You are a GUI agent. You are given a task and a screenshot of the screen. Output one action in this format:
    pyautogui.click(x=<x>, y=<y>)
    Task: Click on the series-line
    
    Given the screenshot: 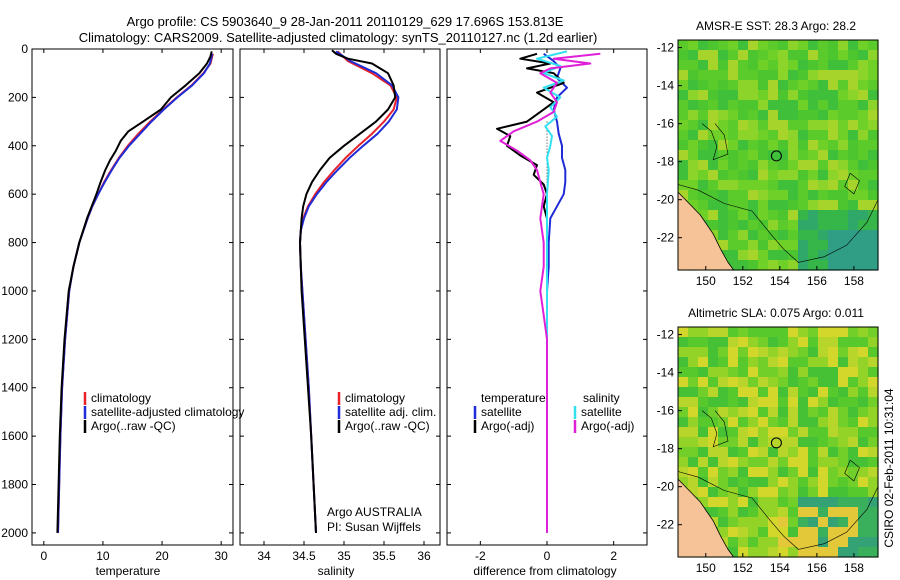 What is the action you would take?
    pyautogui.click(x=550, y=292)
    